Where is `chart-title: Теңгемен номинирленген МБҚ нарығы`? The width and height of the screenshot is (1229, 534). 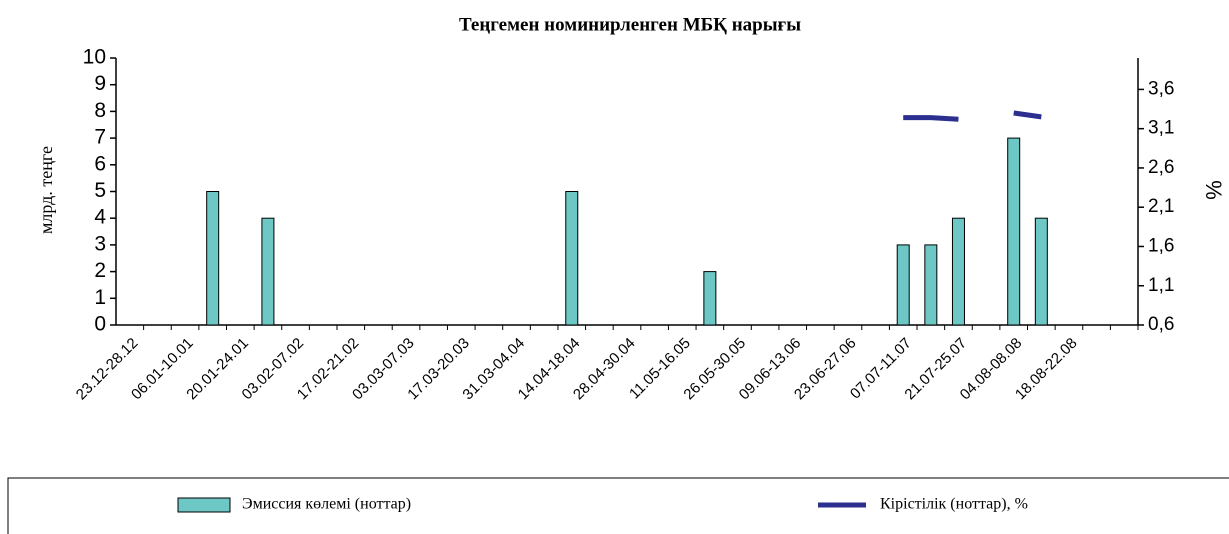
chart-title: Теңгемен номинирленген МБҚ нарығы is located at coordinates (630, 24).